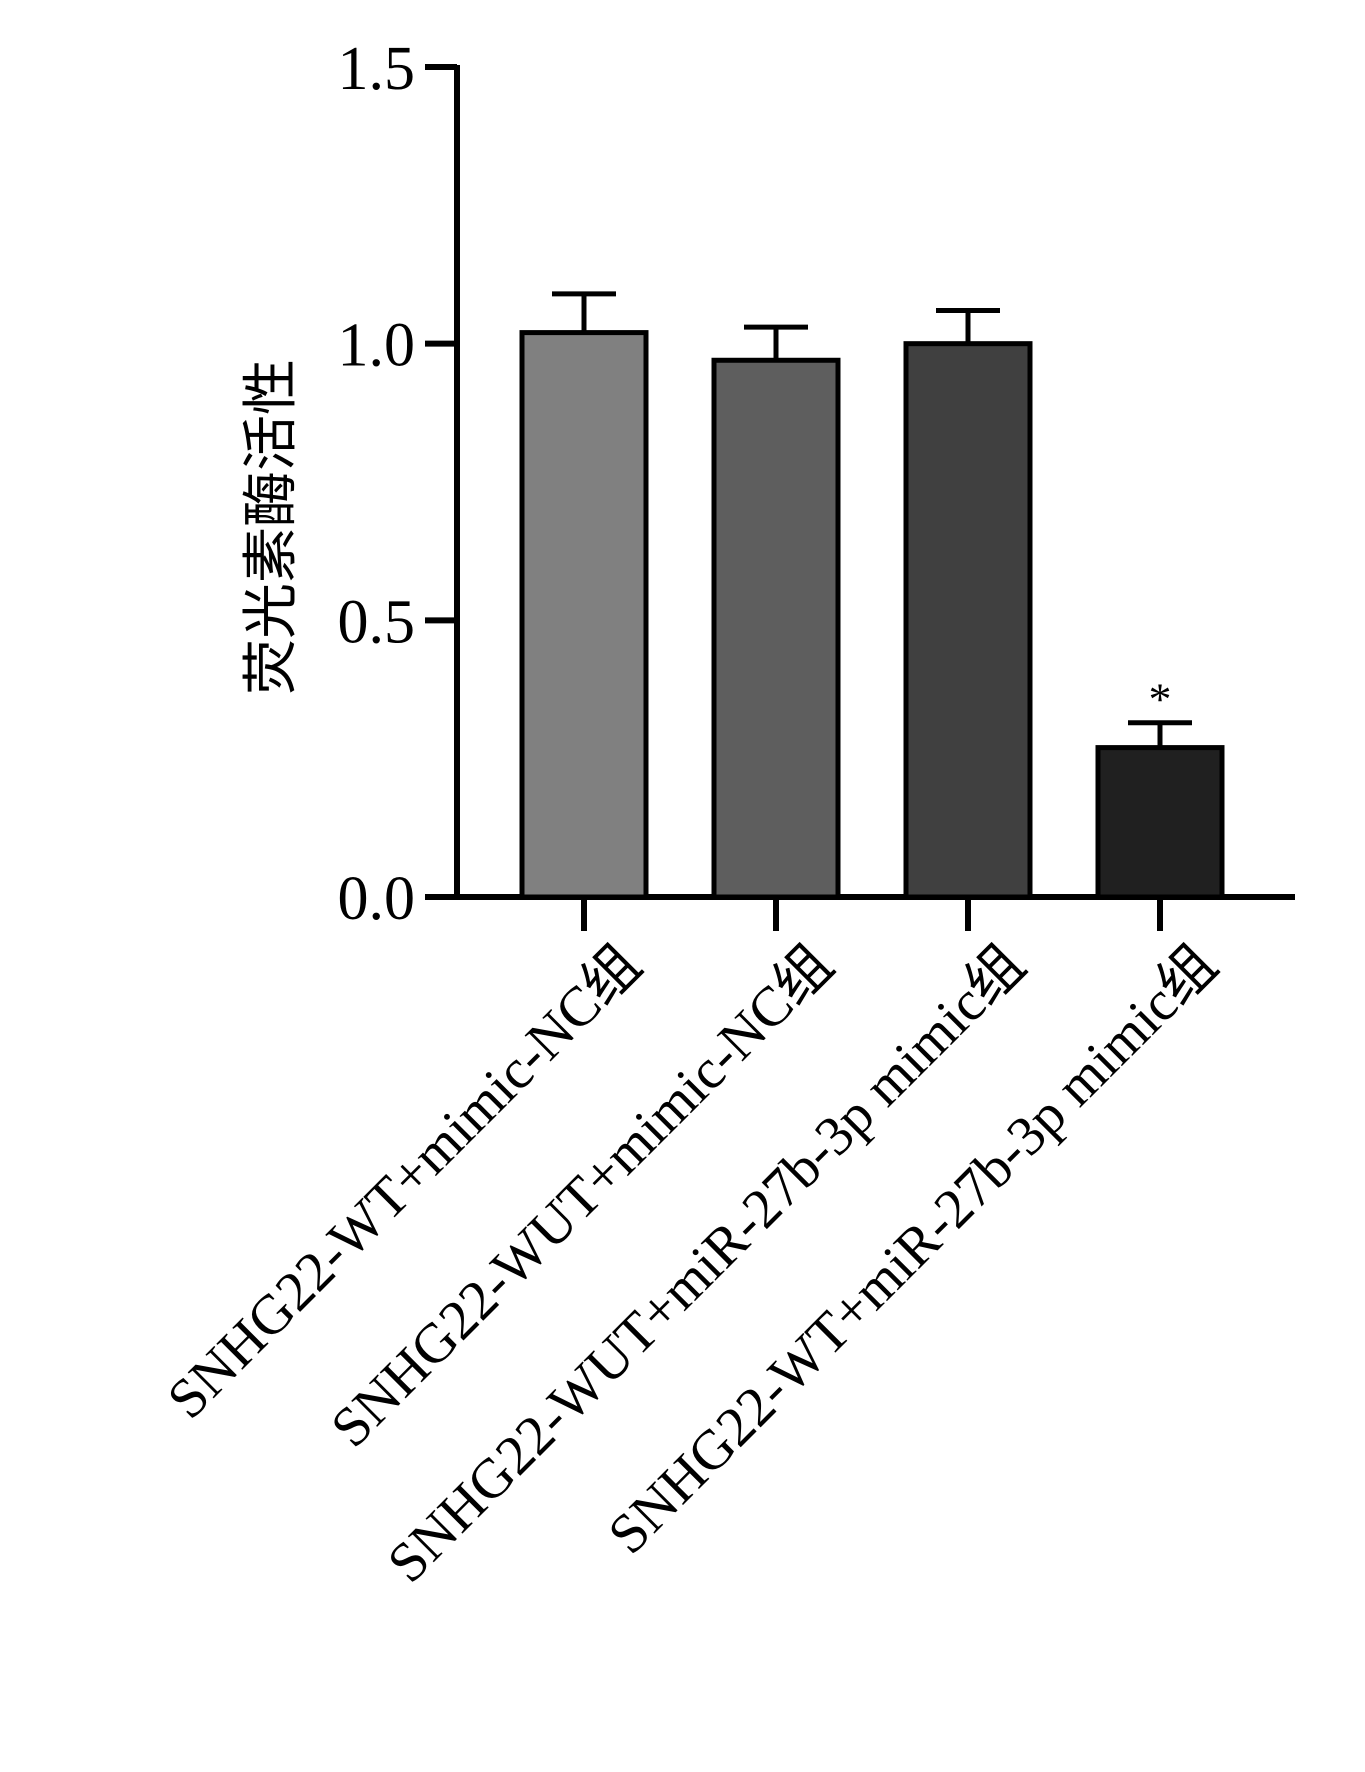 This screenshot has height=1772, width=1365. What do you see at coordinates (377, 69) in the screenshot?
I see `y-tick-label: 1.5` at bounding box center [377, 69].